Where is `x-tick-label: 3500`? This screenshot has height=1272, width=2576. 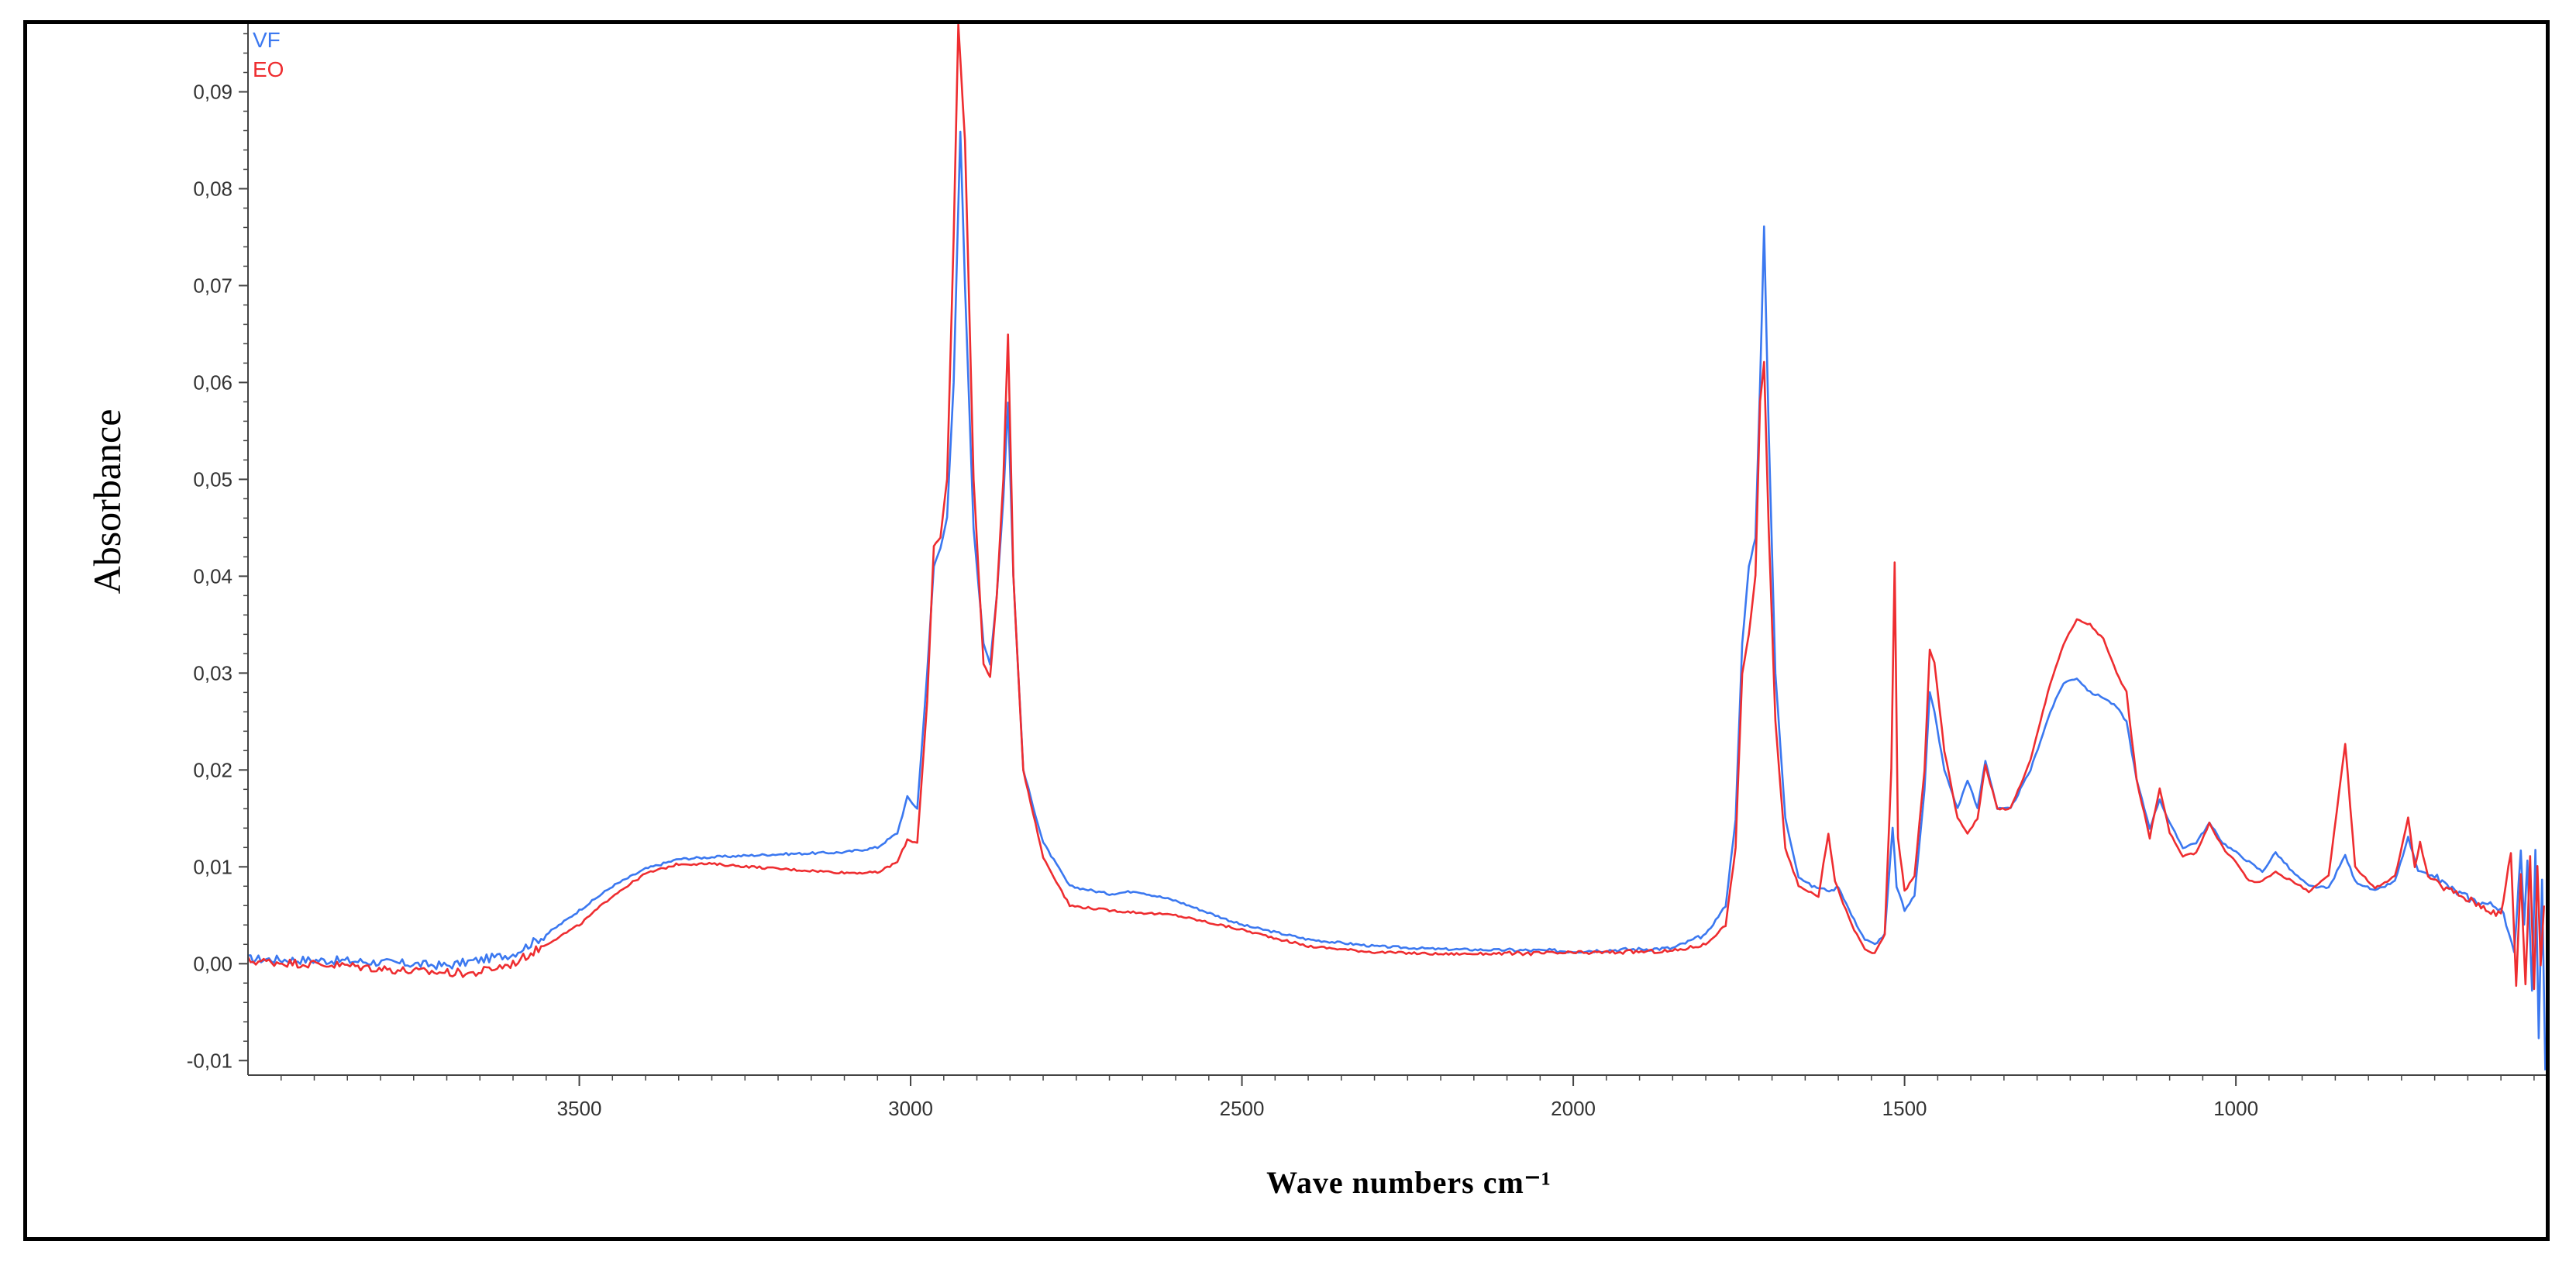 x-tick-label: 3500 is located at coordinates (579, 1108).